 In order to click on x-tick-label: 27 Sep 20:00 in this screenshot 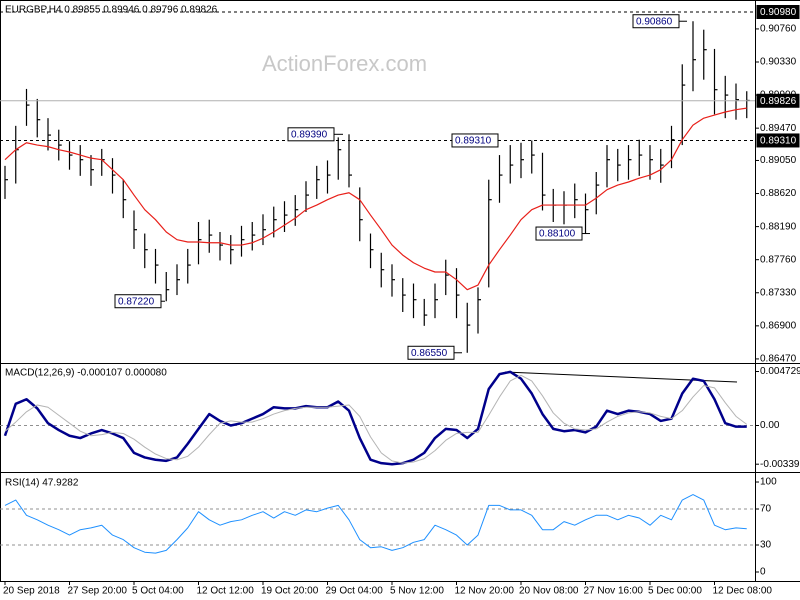, I will do `click(98, 591)`.